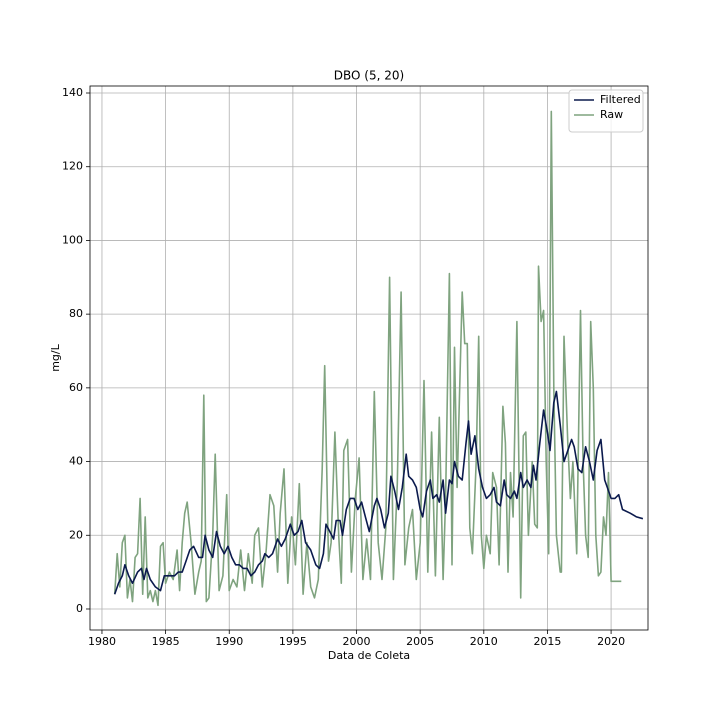  I want to click on y-tick-label: 0, so click(79, 608).